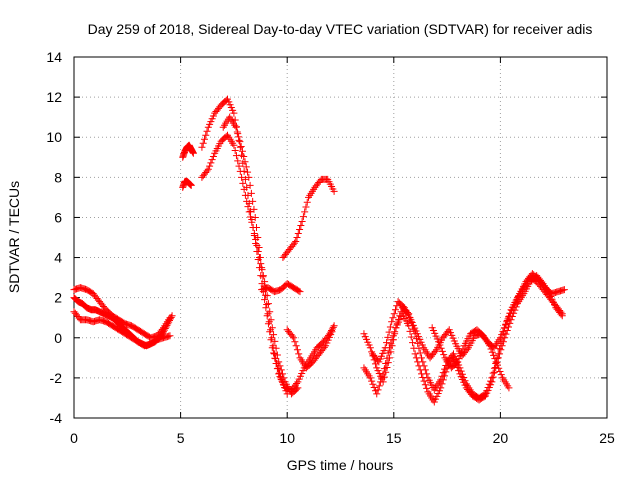 Image resolution: width=640 pixels, height=480 pixels. I want to click on y-tick-label: 6, so click(58, 217).